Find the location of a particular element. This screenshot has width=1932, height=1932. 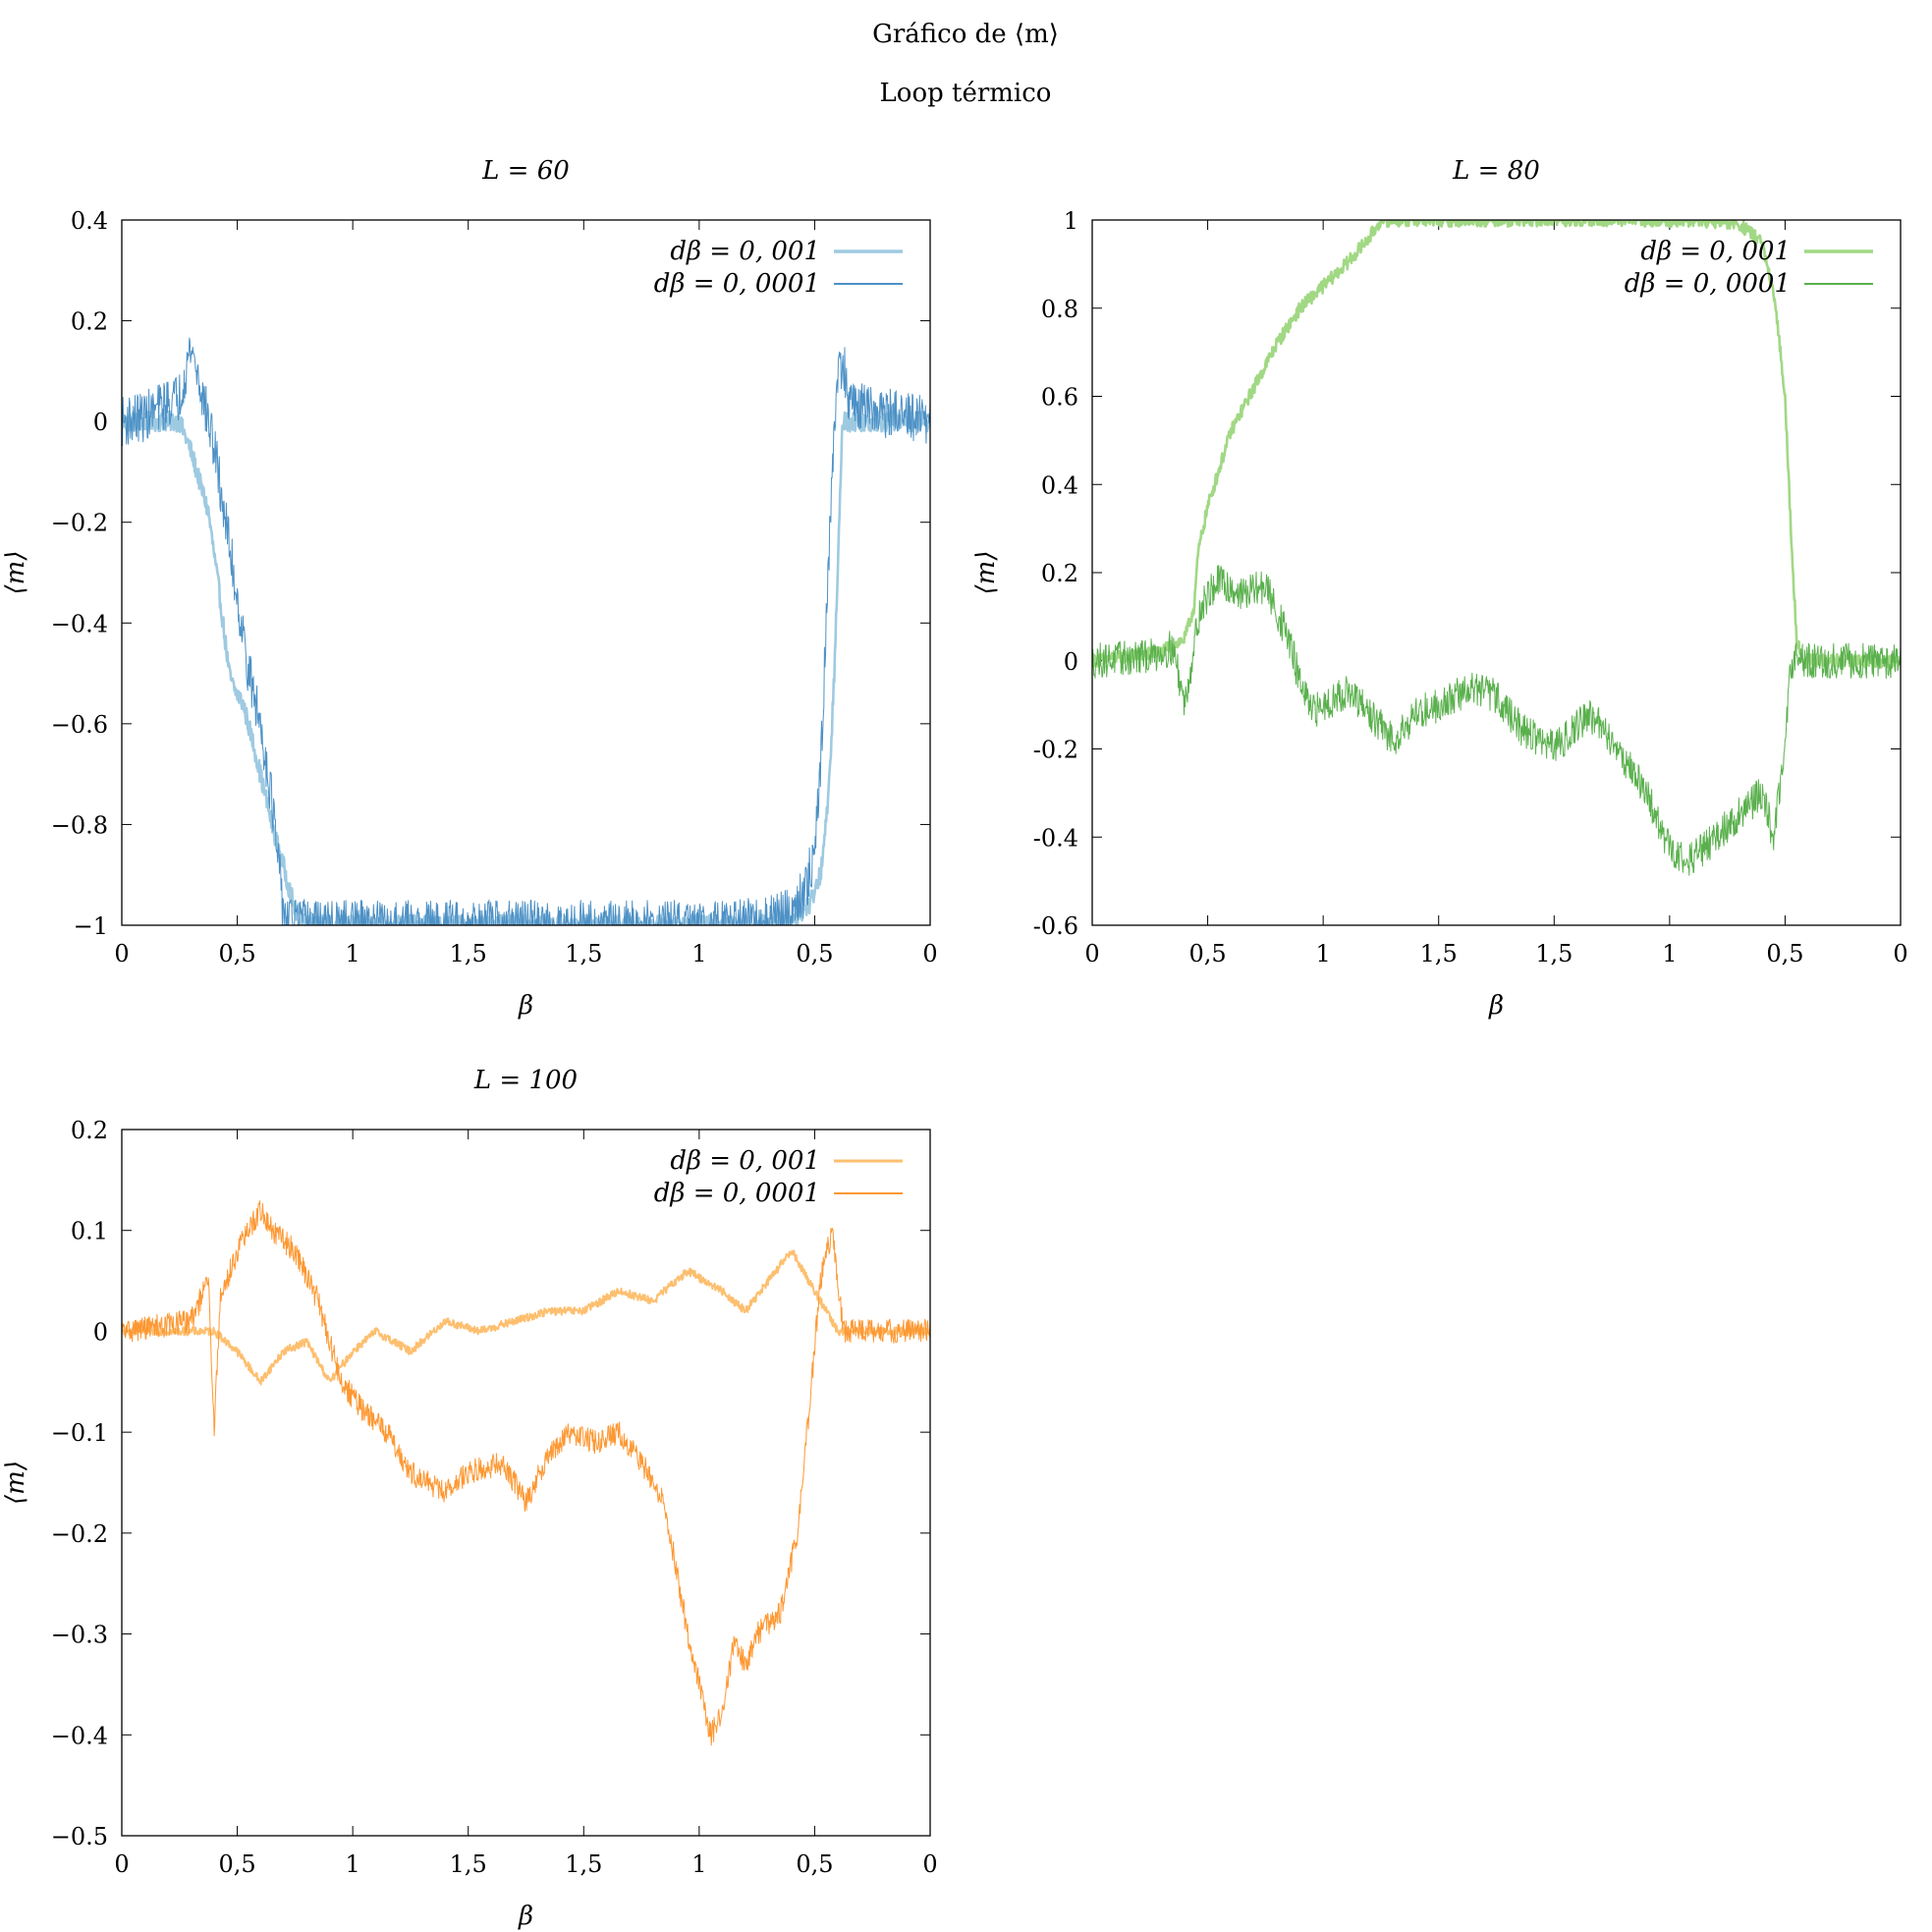

y-tick-label: −0.8 is located at coordinates (79, 825).